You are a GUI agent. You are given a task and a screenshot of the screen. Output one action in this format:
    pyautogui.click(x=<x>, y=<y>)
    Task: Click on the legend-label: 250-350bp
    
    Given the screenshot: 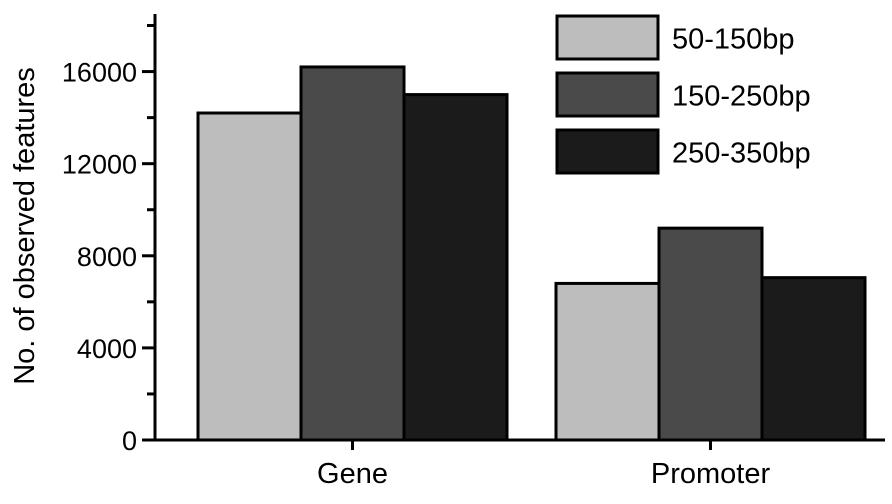 What is the action you would take?
    pyautogui.click(x=741, y=154)
    